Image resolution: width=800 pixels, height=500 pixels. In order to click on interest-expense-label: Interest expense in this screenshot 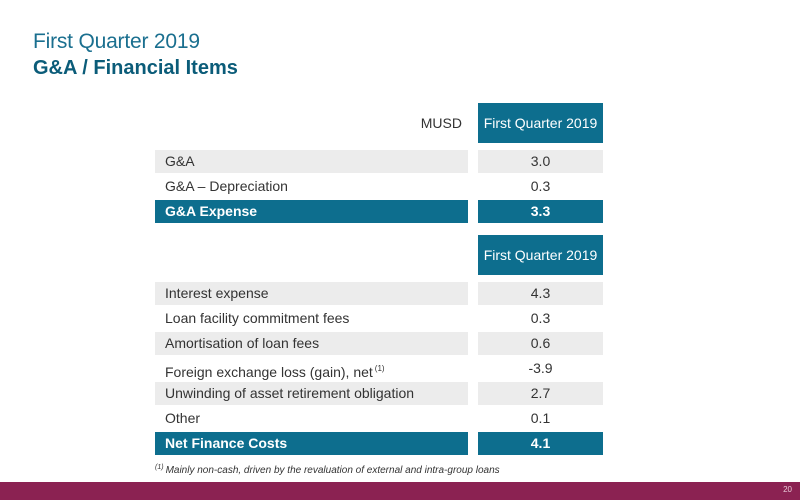, I will do `click(311, 293)`.